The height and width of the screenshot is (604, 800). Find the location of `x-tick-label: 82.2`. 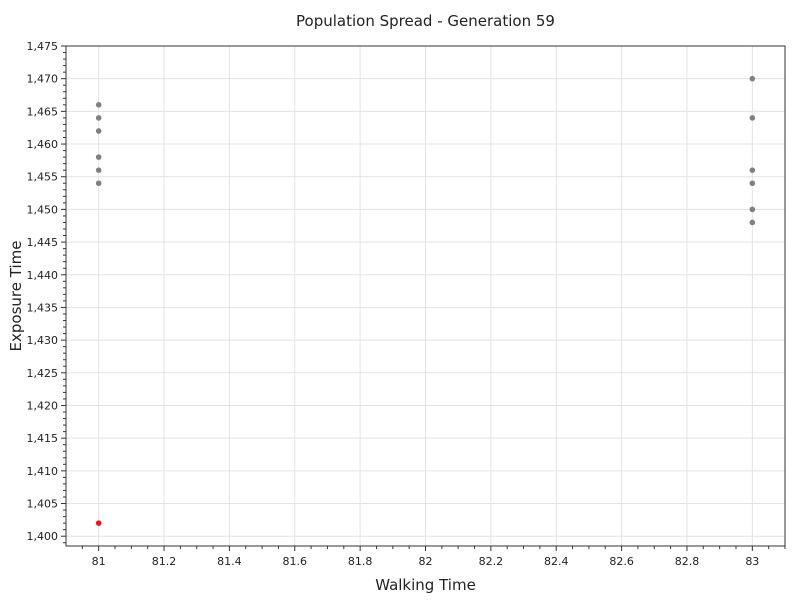

x-tick-label: 82.2 is located at coordinates (491, 561).